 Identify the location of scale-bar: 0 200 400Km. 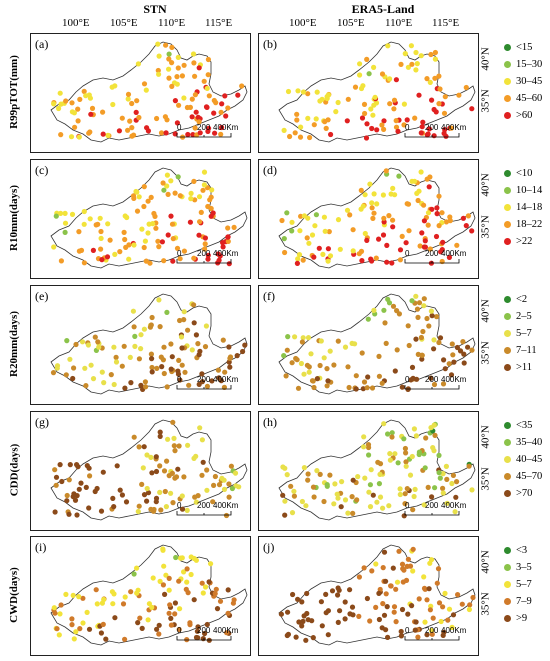
(207, 130).